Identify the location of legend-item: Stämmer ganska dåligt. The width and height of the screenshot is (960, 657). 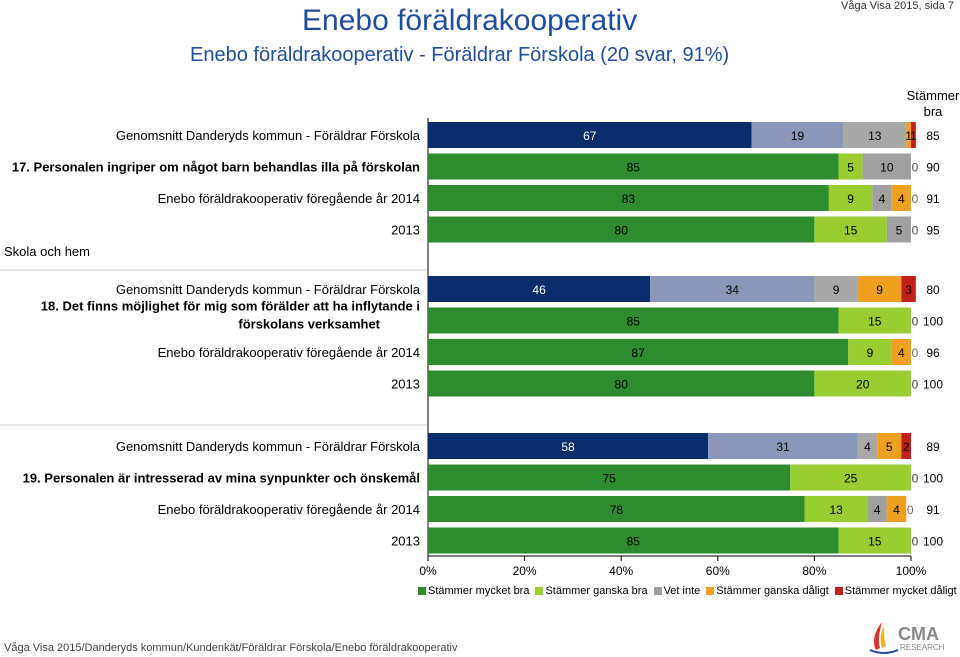
(767, 591).